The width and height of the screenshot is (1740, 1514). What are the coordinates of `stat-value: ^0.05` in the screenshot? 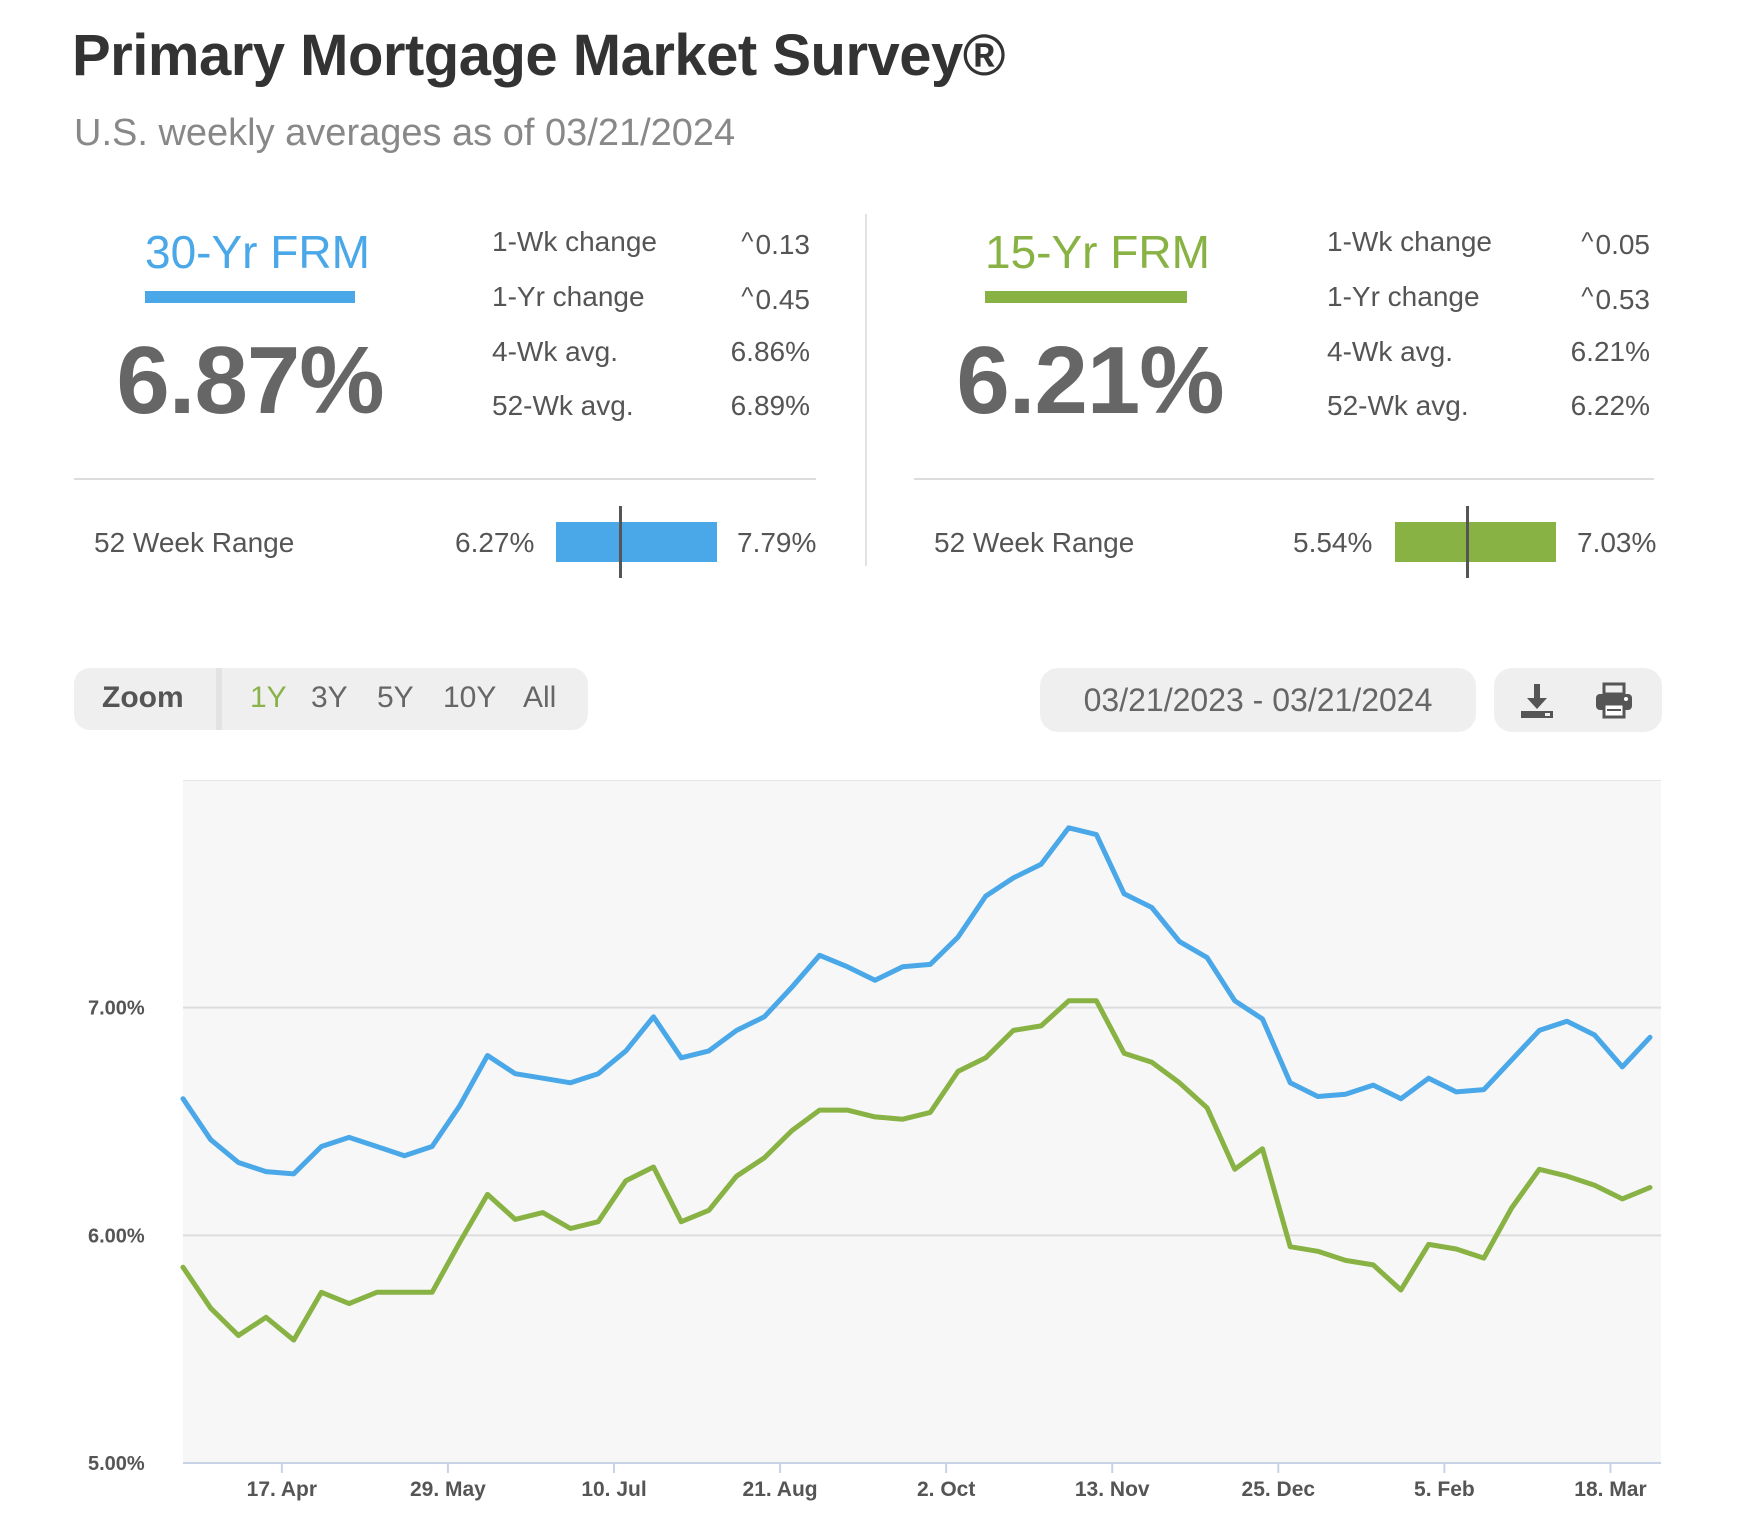 It's located at (1615, 243).